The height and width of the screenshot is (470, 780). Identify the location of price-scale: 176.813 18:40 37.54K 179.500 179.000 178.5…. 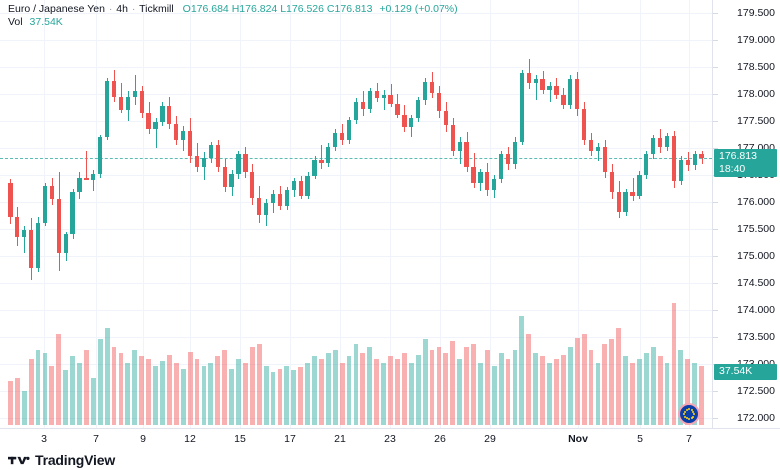
(746, 223).